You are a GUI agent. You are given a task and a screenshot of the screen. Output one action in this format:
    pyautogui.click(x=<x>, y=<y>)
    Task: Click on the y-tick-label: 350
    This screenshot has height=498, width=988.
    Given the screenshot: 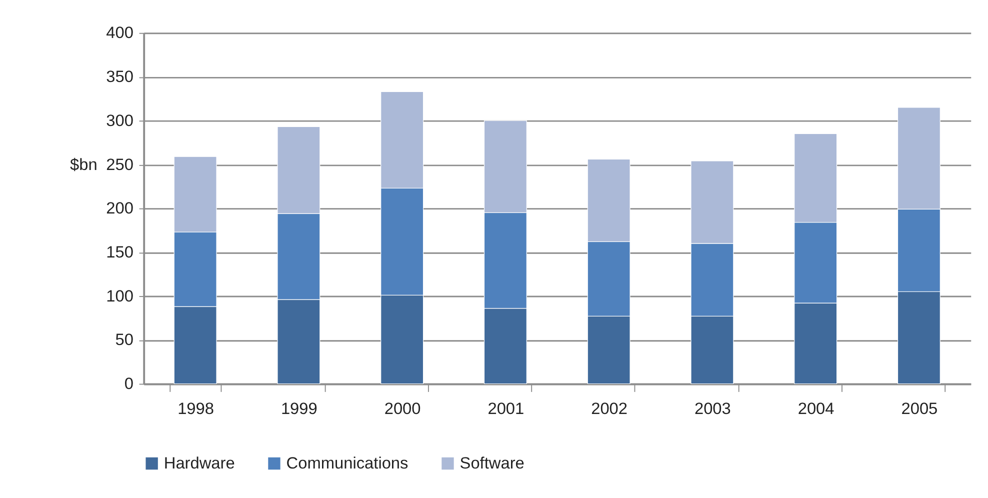 What is the action you would take?
    pyautogui.click(x=120, y=77)
    